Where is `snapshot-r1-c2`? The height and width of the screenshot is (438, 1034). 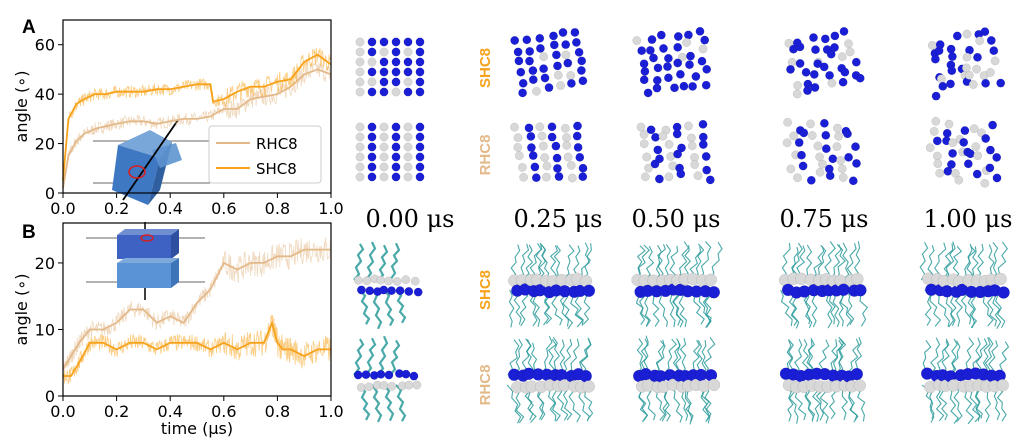
snapshot-r1-c2 is located at coordinates (675, 152).